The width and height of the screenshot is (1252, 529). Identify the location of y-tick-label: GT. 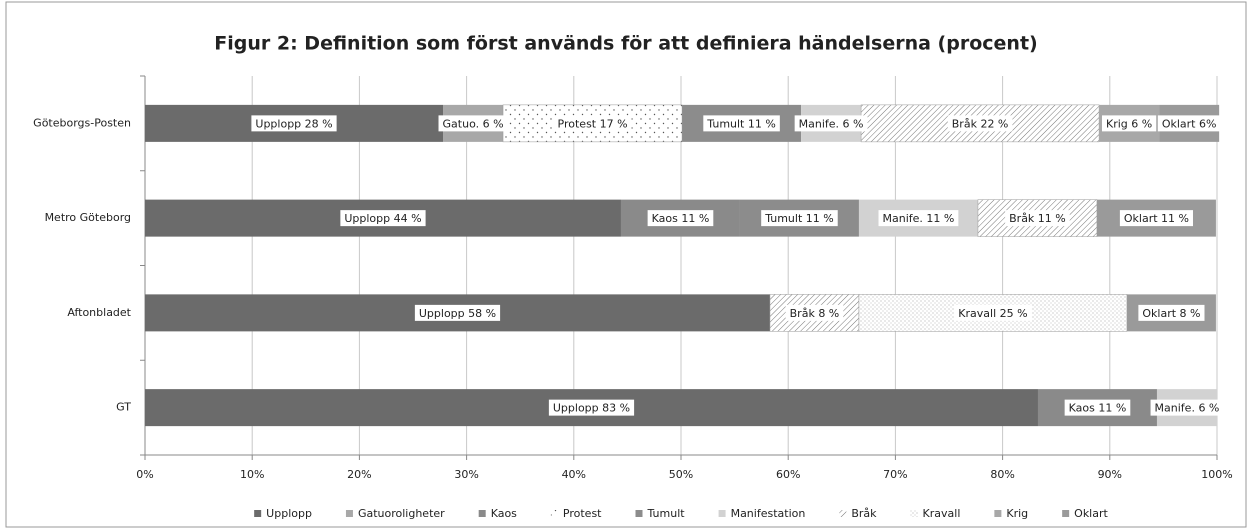
(123, 407).